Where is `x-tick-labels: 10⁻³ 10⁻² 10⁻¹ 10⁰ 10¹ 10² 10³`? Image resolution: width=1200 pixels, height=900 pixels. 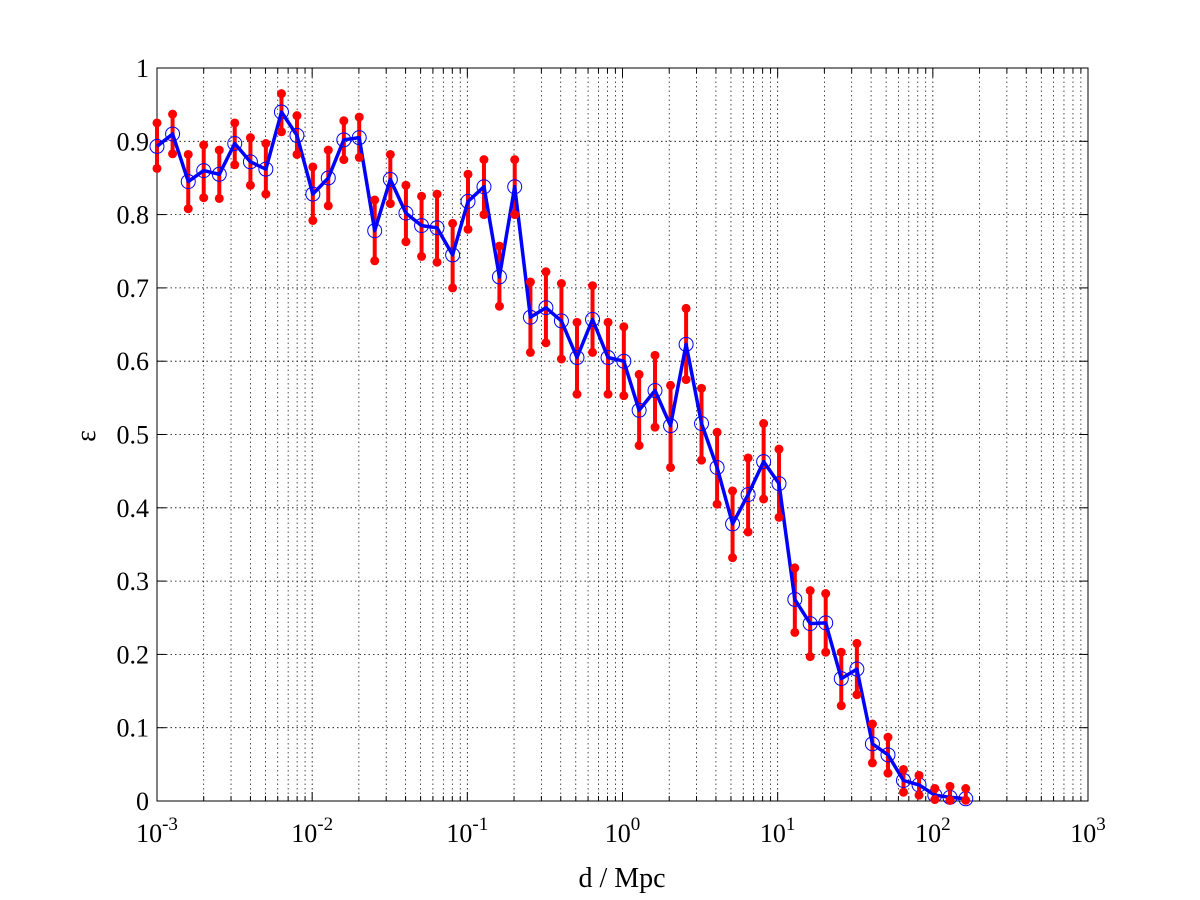 x-tick-labels: 10⁻³ 10⁻² 10⁻¹ 10⁰ 10¹ 10² 10³ is located at coordinates (621, 831).